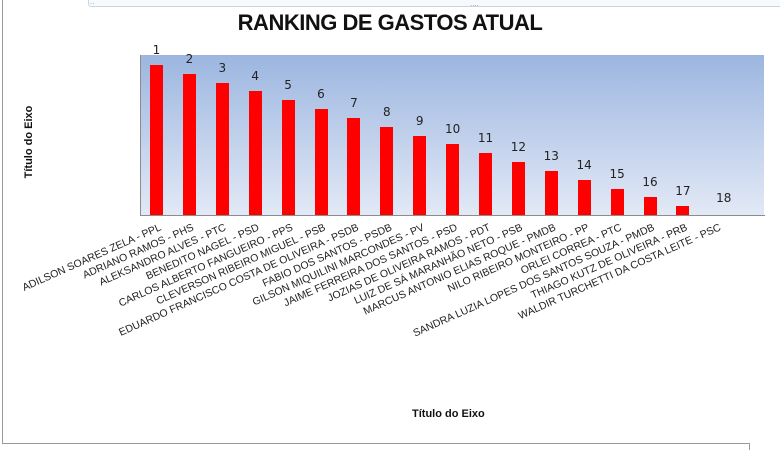 The image size is (780, 450). What do you see at coordinates (452, 129) in the screenshot?
I see `data-label: 10` at bounding box center [452, 129].